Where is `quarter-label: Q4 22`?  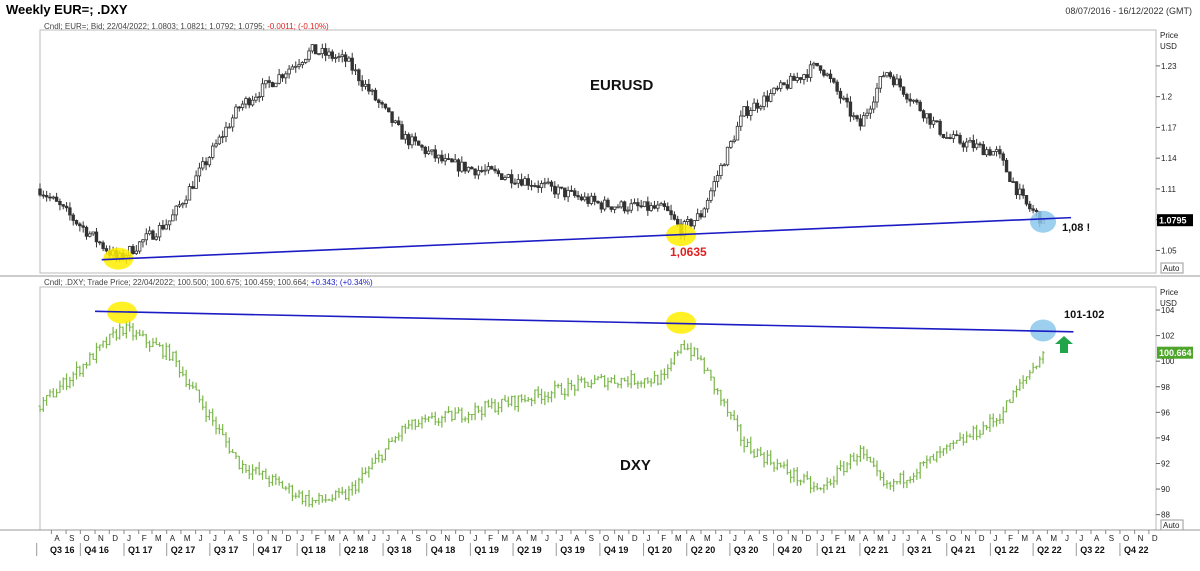
quarter-label: Q4 22 is located at coordinates (1136, 550).